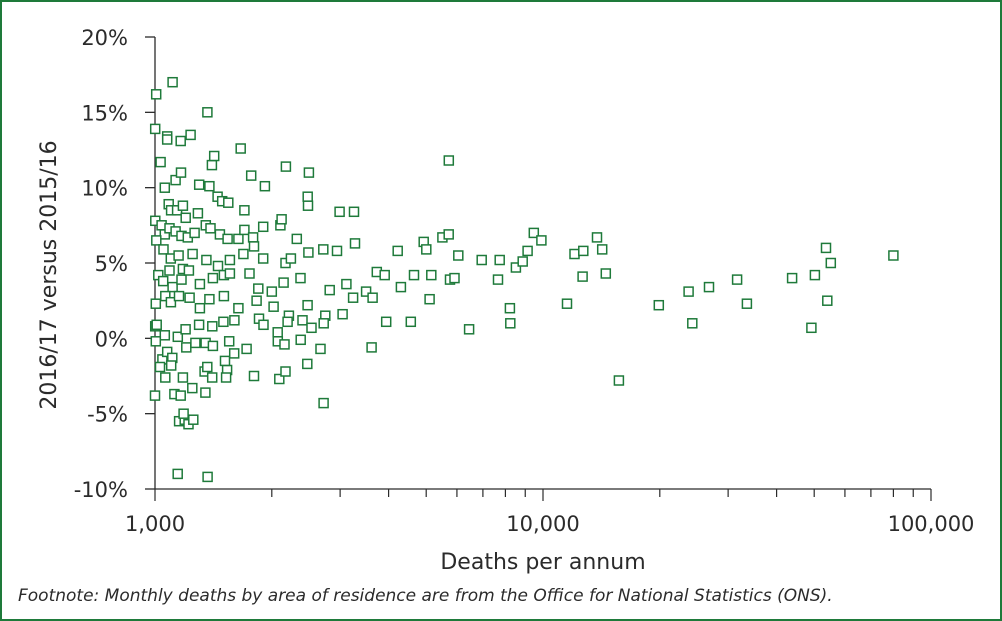 The image size is (1002, 621). I want to click on y-tick-label: 15%, so click(104, 113).